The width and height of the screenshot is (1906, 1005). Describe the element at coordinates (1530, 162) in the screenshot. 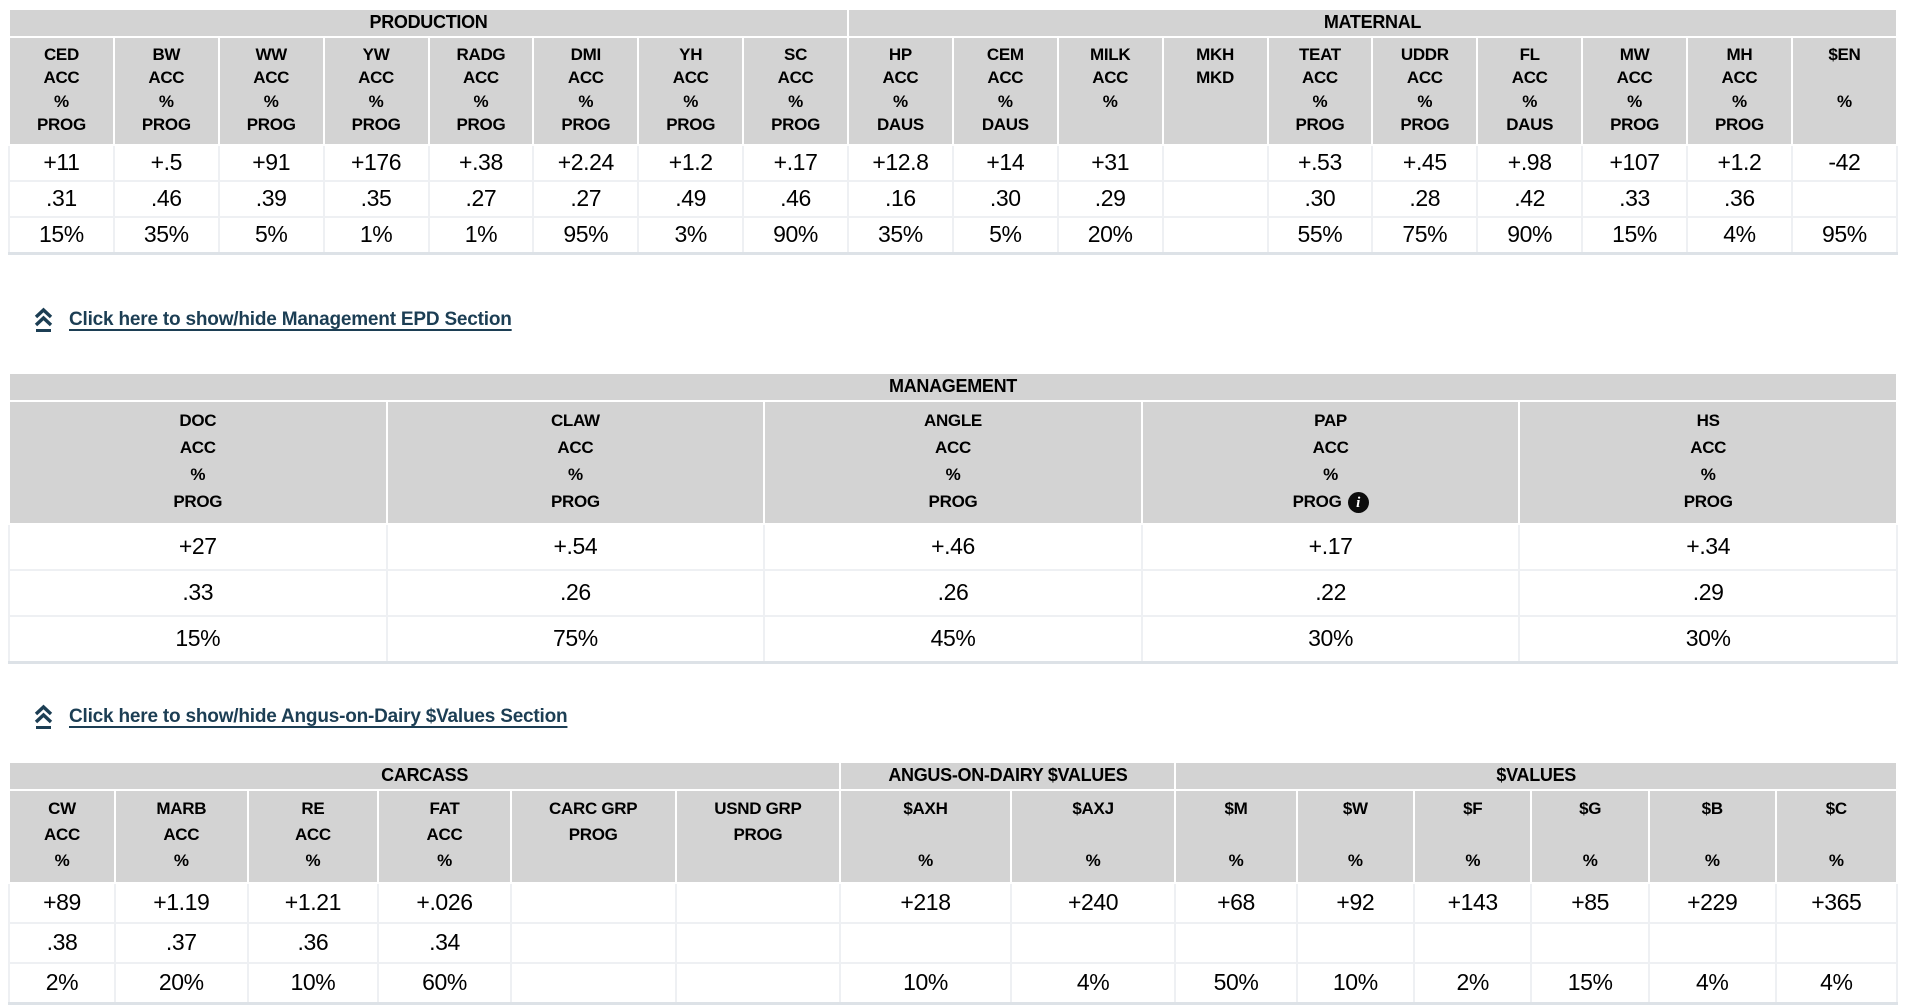

I see `epd-fl-value-cell: +.98` at that location.